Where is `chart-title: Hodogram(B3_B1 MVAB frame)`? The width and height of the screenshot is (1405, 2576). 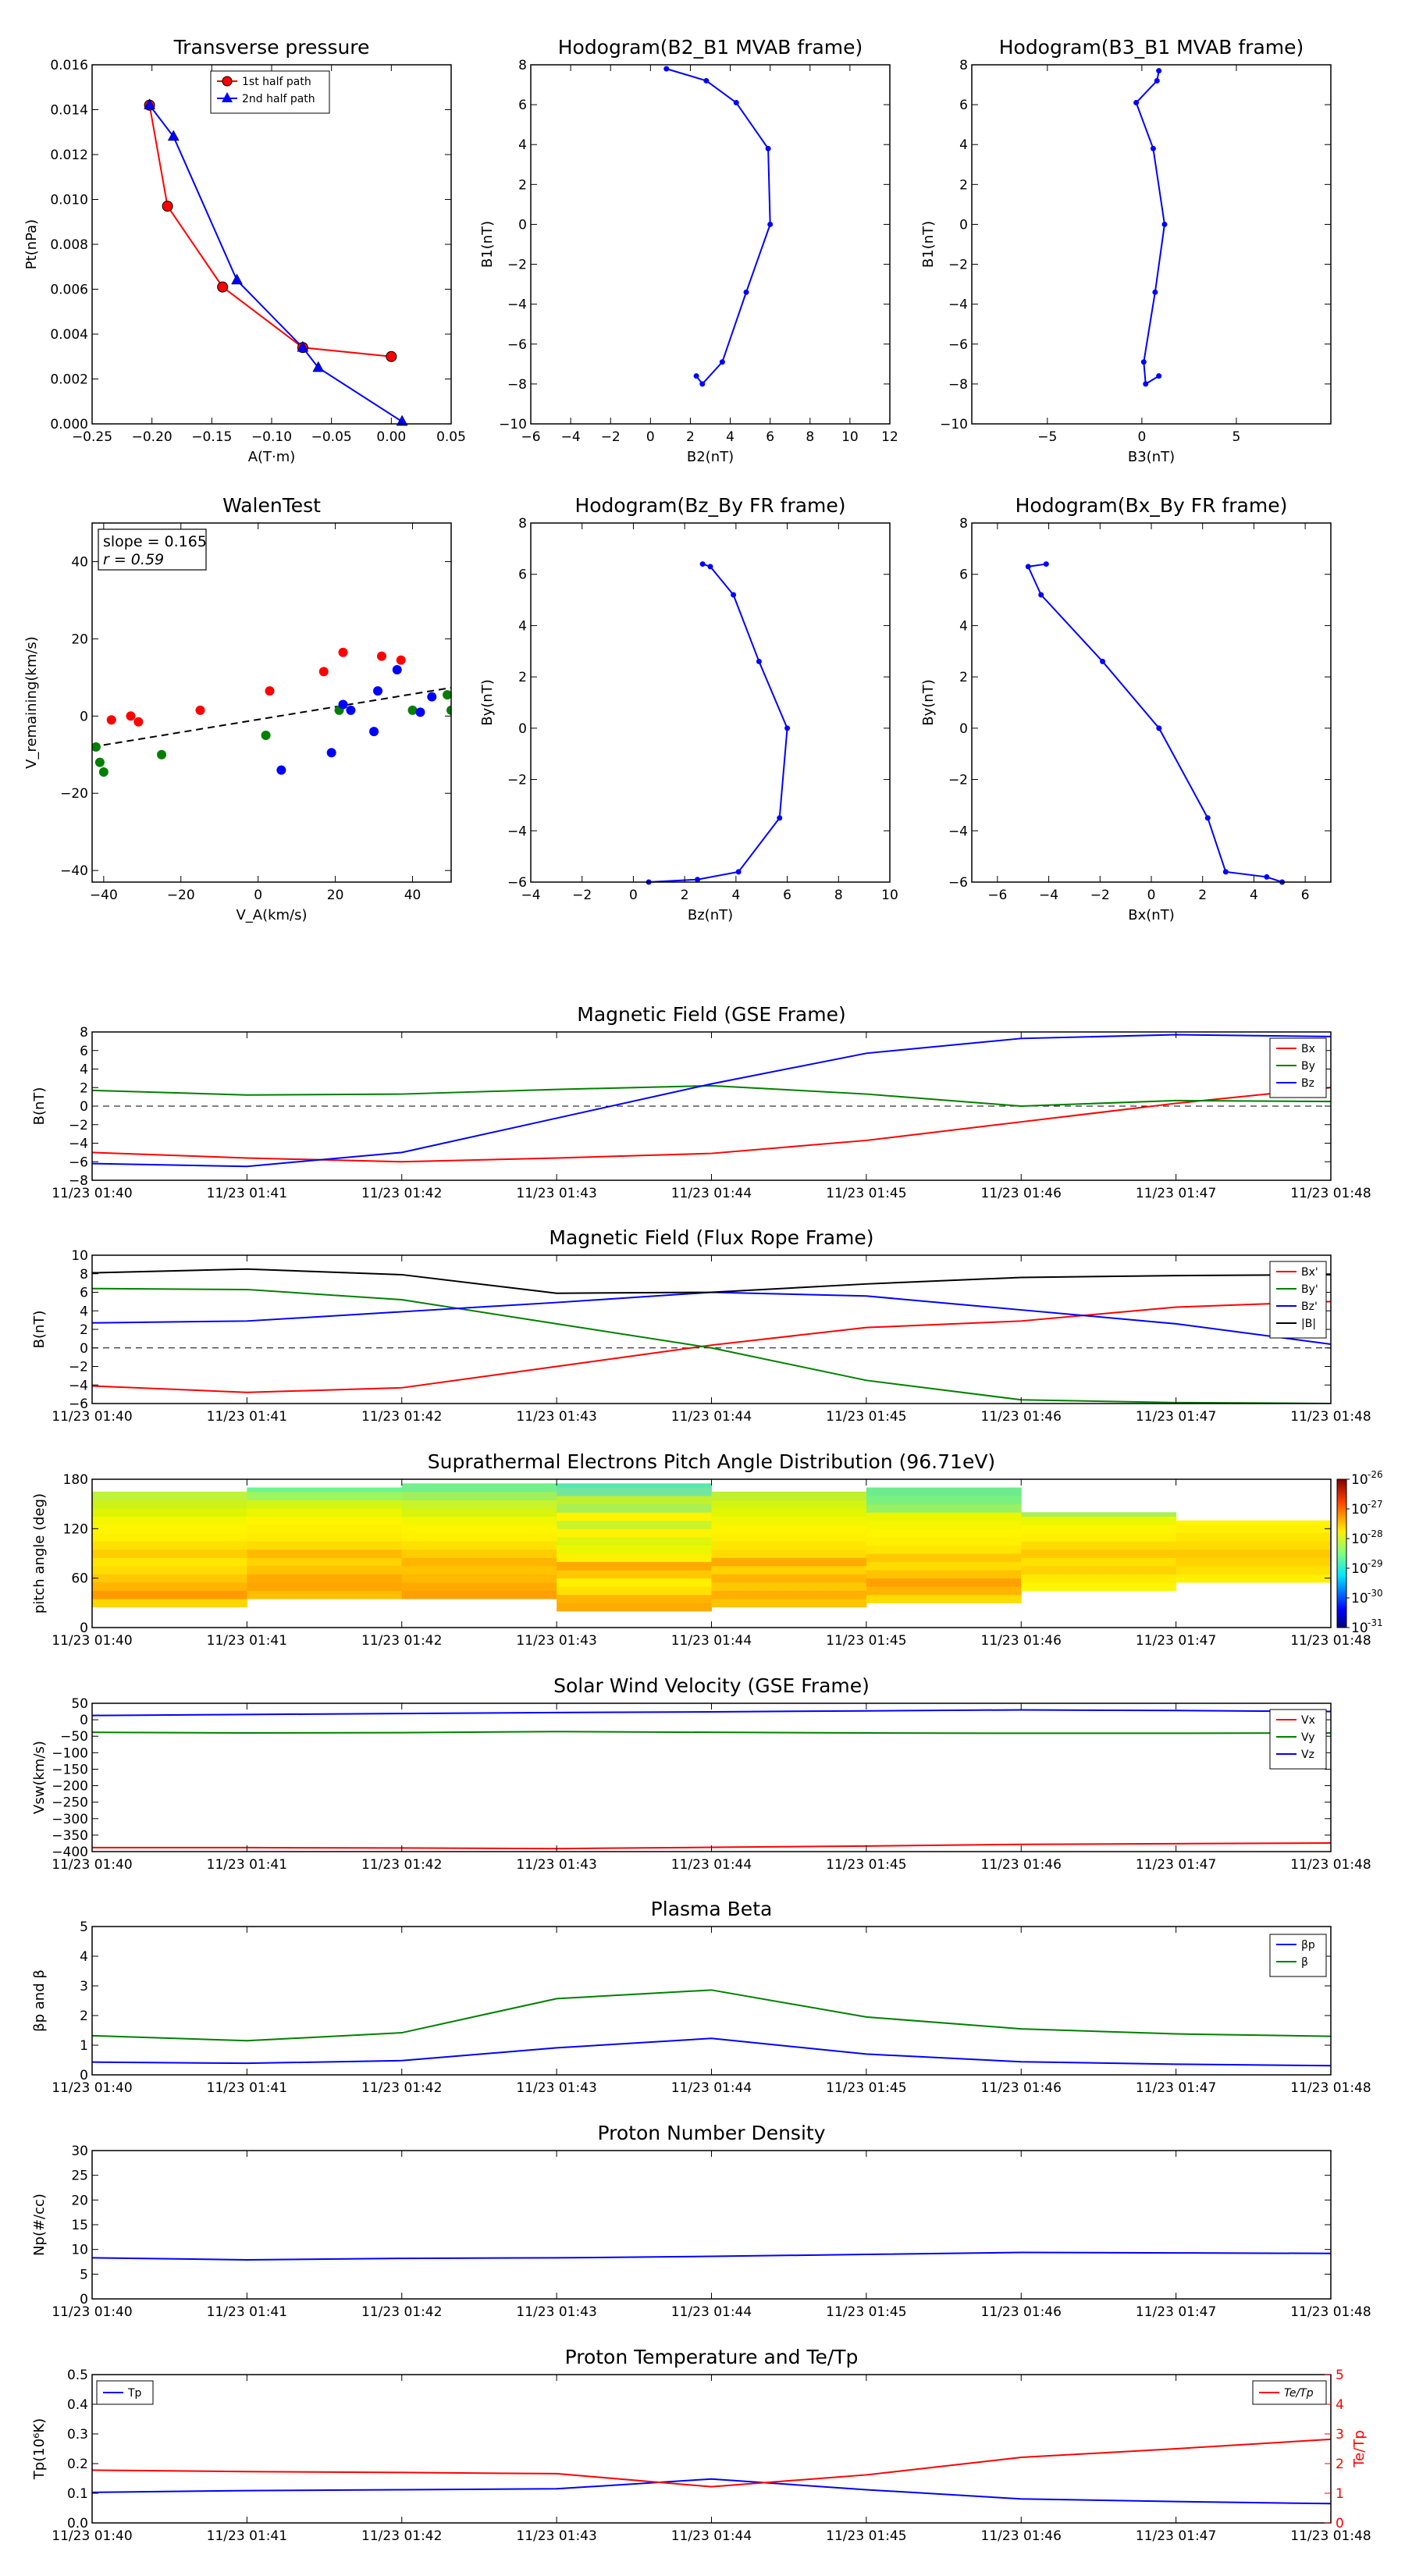 chart-title: Hodogram(B3_B1 MVAB frame) is located at coordinates (1151, 47).